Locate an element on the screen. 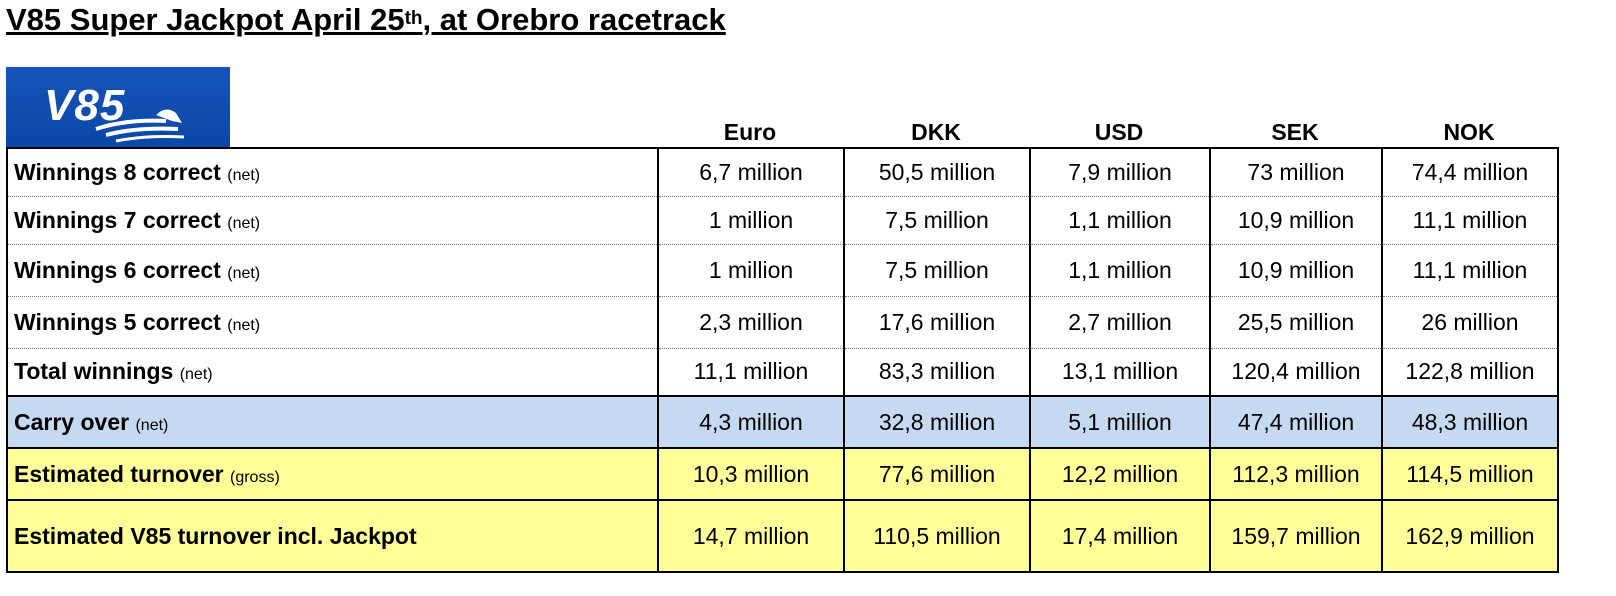  table-cell: 2,7 million is located at coordinates (1120, 322).